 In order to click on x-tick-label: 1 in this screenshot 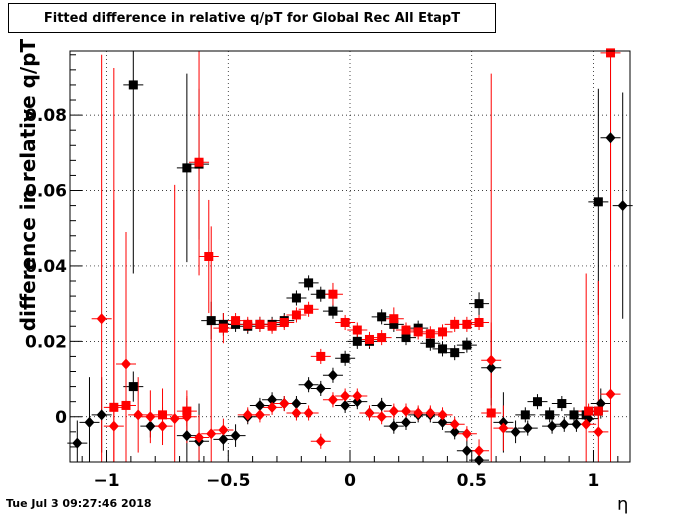, I will do `click(594, 481)`.